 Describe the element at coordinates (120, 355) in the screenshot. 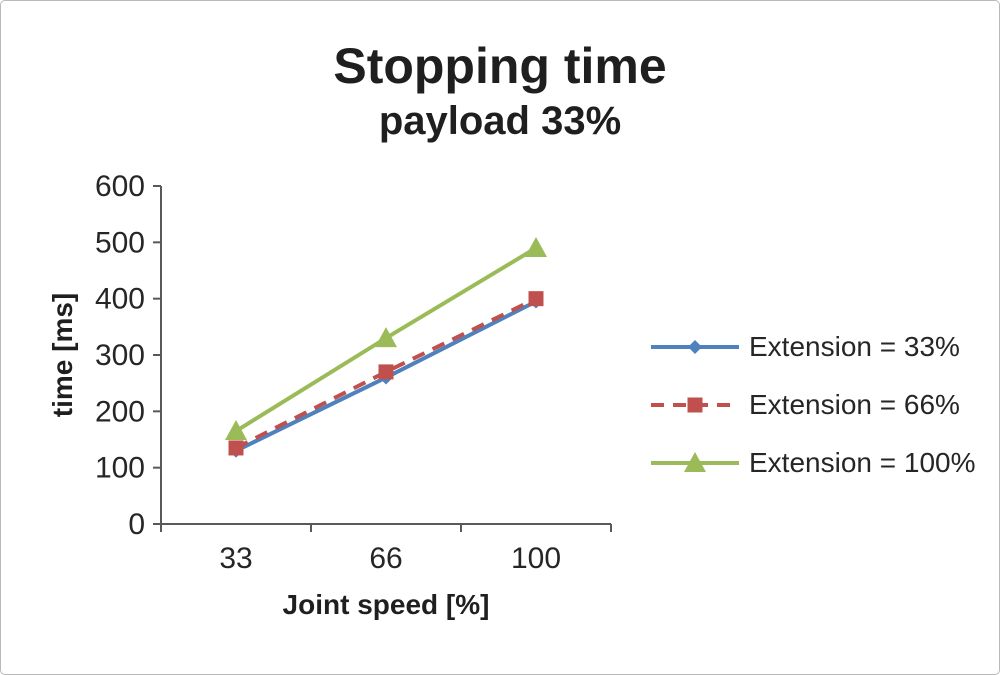

I see `y-tick-label: 300` at that location.